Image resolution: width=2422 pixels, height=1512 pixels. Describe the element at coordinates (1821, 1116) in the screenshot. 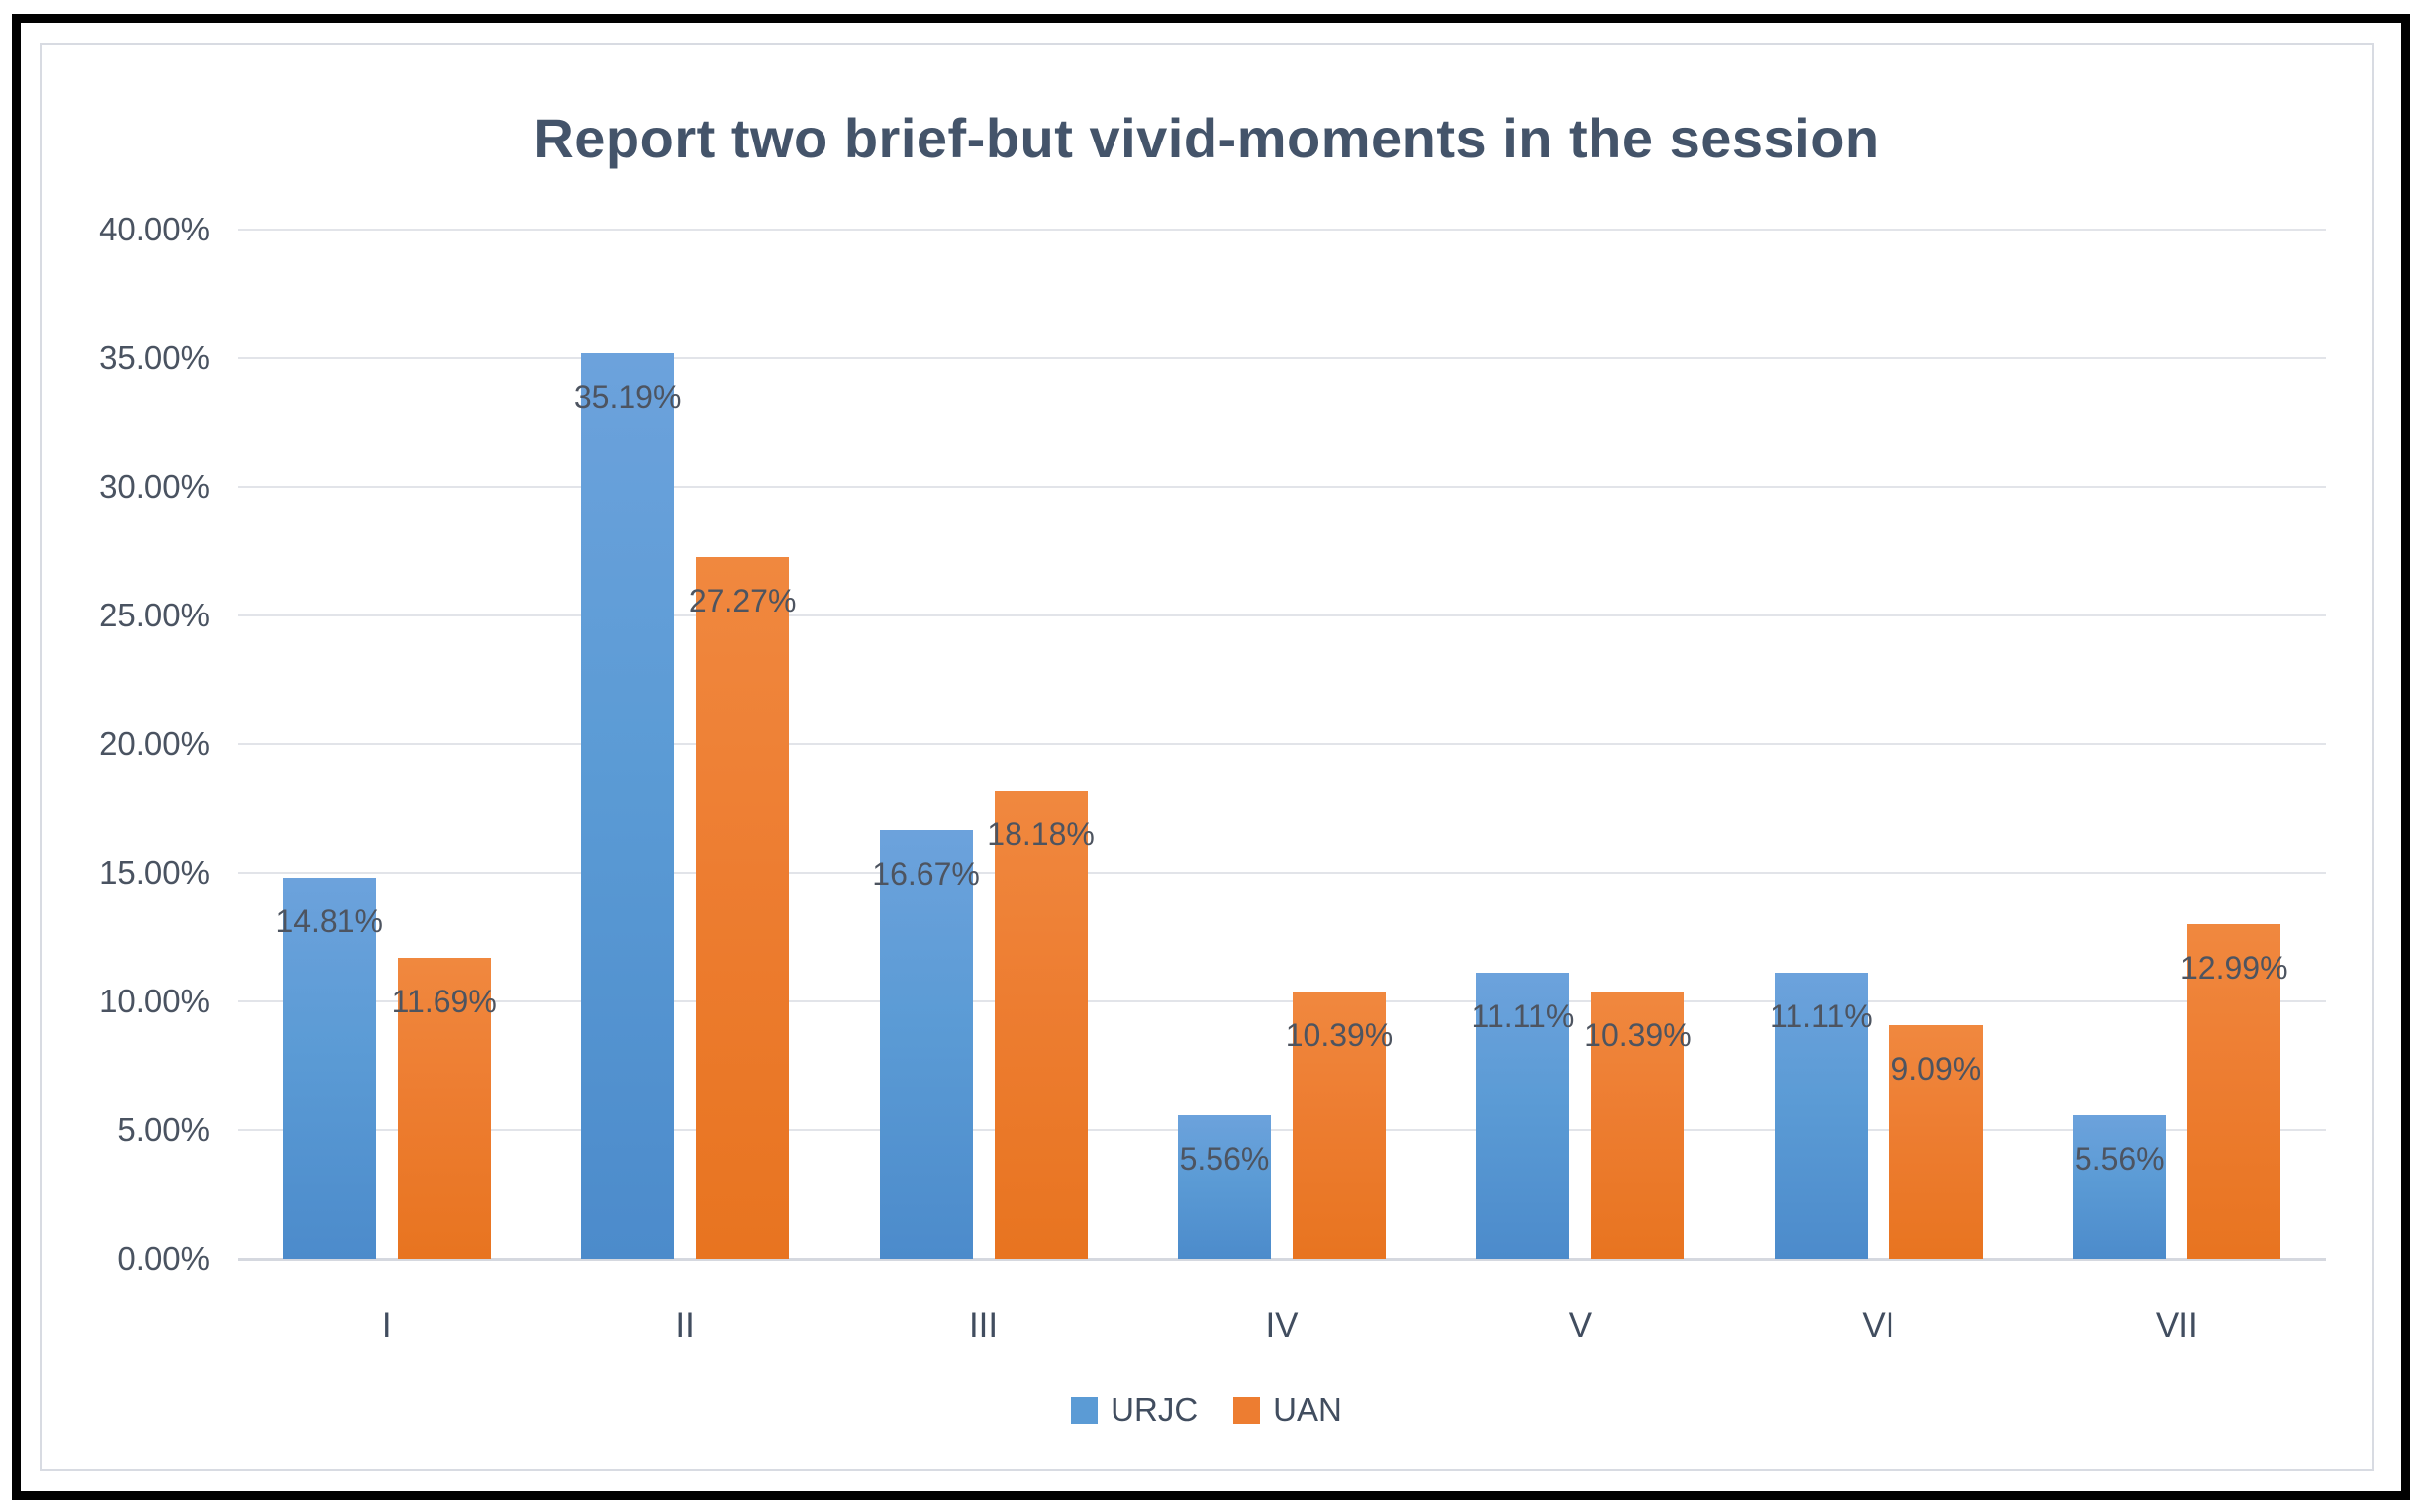

I see `bar-urjc-vi: 11.11%` at that location.